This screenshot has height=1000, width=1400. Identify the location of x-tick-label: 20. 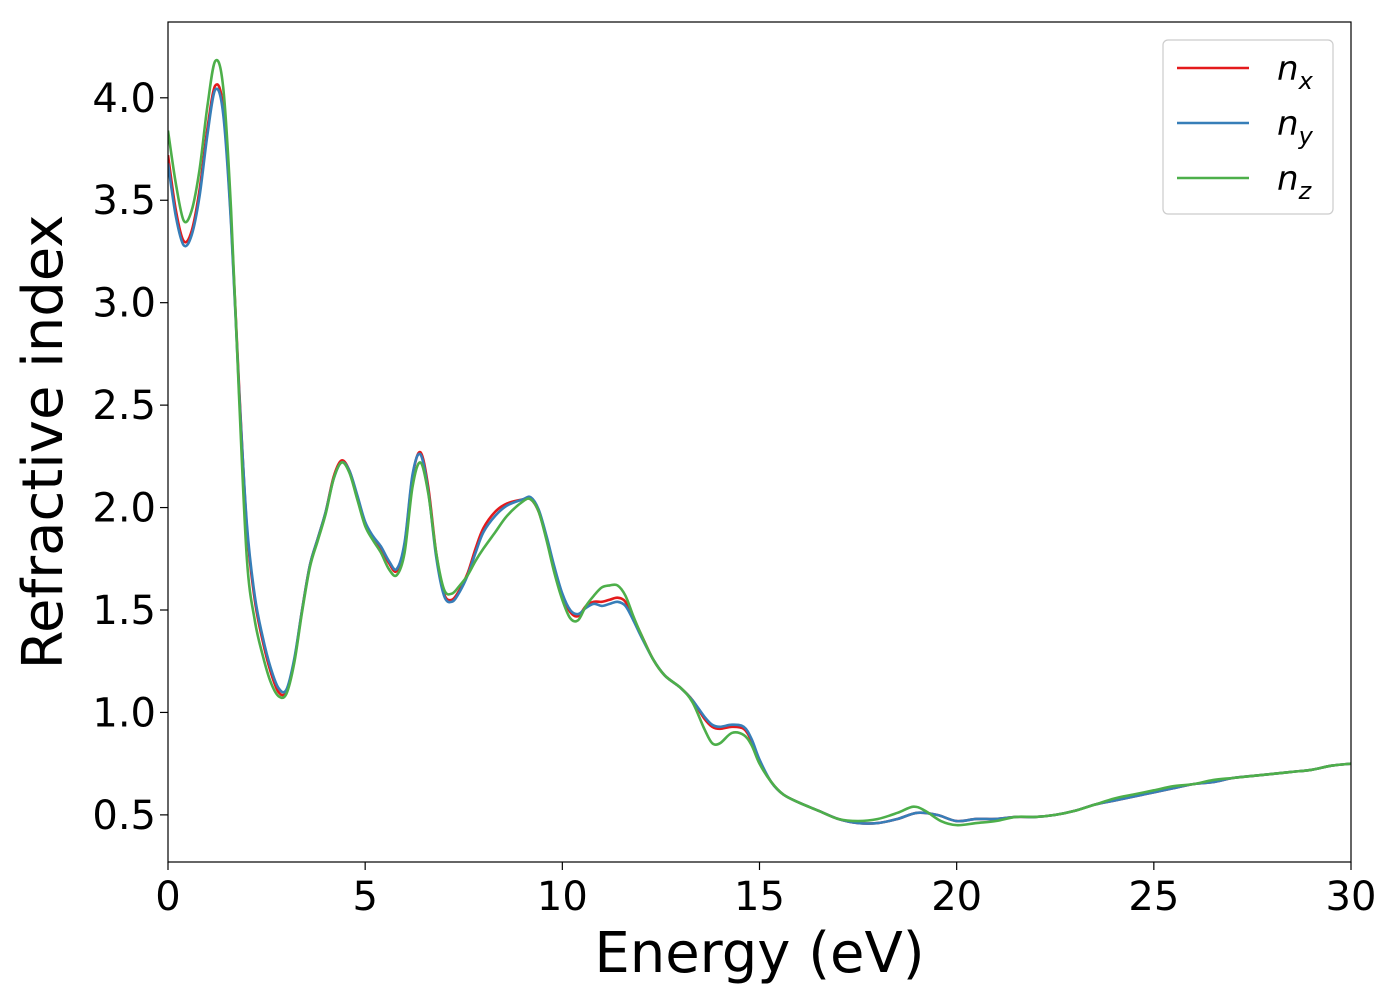
(956, 897).